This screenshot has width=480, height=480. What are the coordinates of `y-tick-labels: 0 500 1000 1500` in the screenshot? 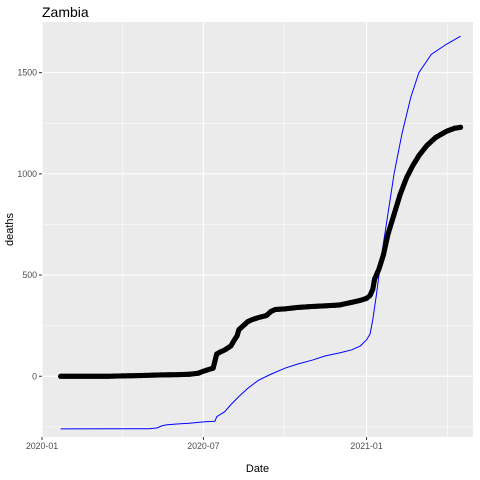 It's located at (27, 225).